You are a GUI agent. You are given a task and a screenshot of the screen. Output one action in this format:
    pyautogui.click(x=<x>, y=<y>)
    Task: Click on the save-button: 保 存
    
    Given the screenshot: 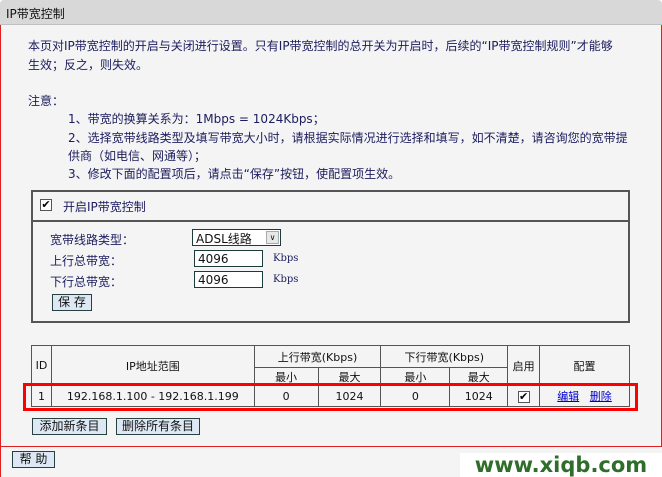 What is the action you would take?
    pyautogui.click(x=72, y=302)
    